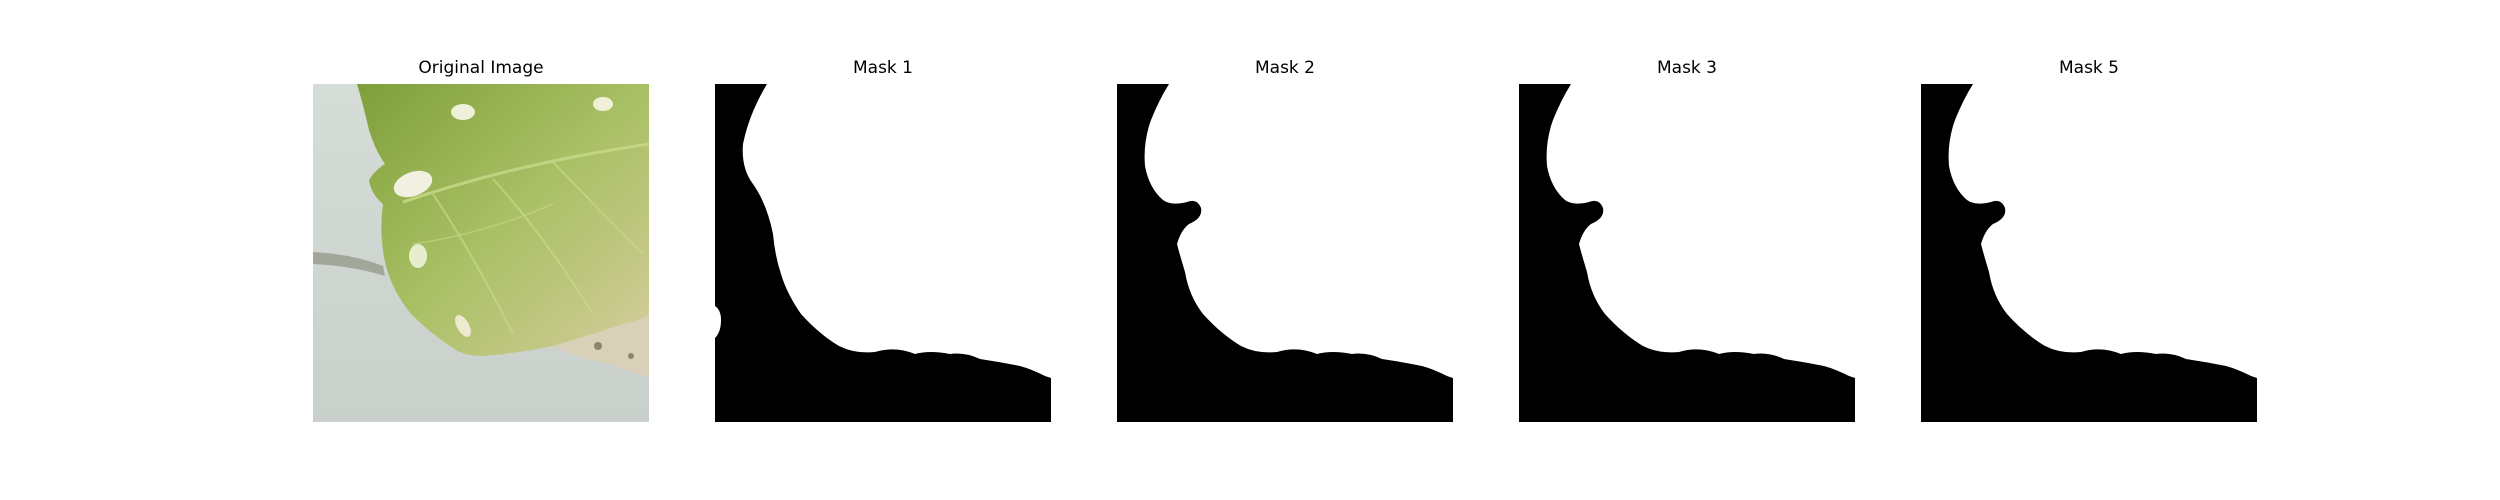  I want to click on mask-1-image, so click(883, 253).